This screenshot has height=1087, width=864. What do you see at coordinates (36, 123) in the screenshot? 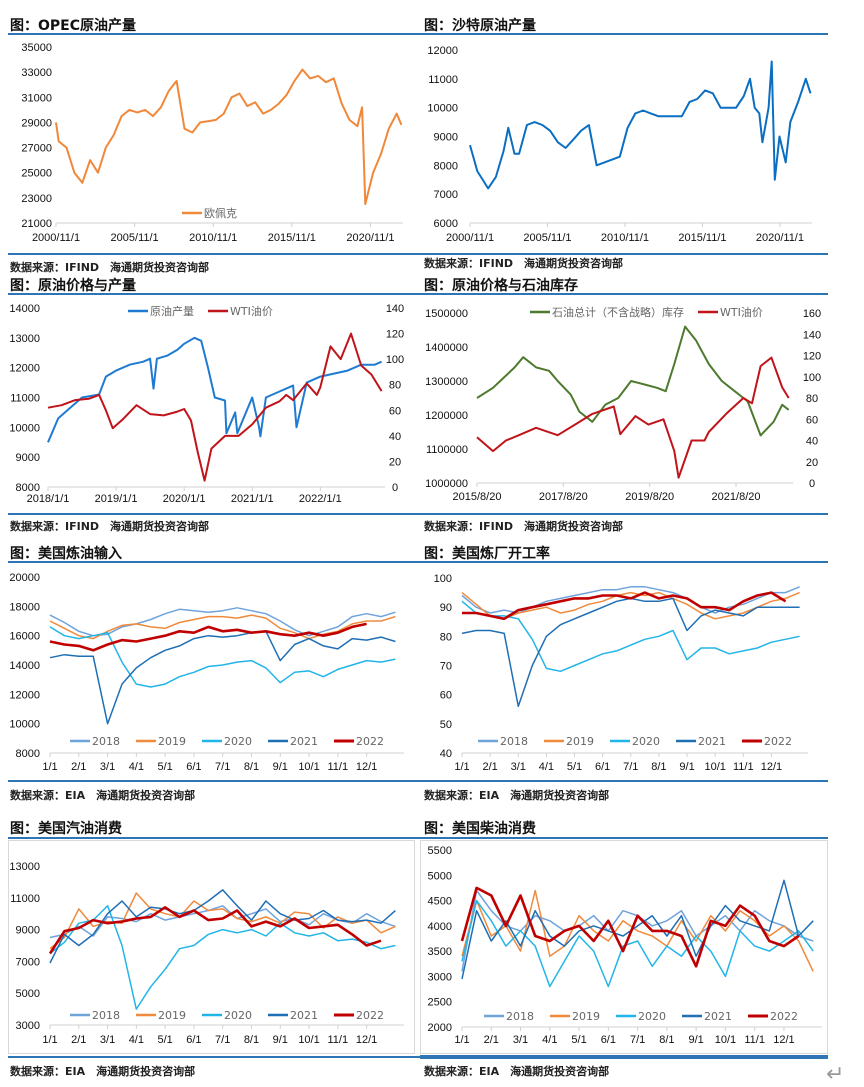
I see `y-tick-label: 29000` at bounding box center [36, 123].